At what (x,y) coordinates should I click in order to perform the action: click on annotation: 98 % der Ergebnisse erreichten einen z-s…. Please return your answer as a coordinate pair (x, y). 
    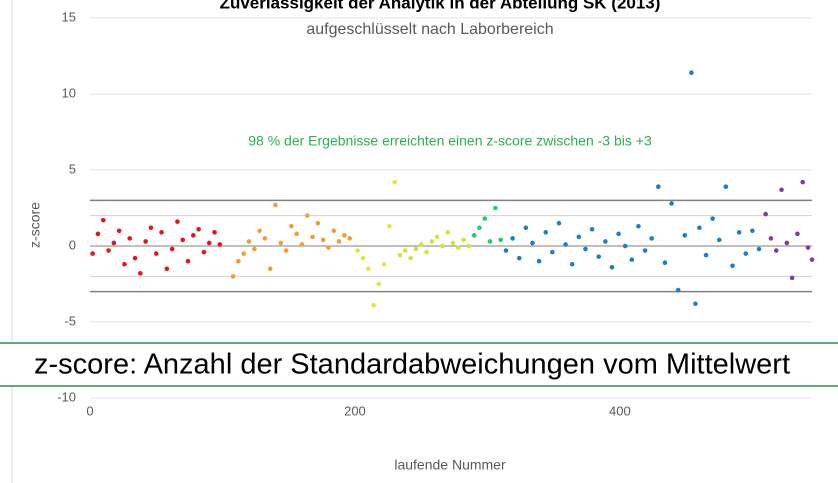
    Looking at the image, I should click on (450, 141).